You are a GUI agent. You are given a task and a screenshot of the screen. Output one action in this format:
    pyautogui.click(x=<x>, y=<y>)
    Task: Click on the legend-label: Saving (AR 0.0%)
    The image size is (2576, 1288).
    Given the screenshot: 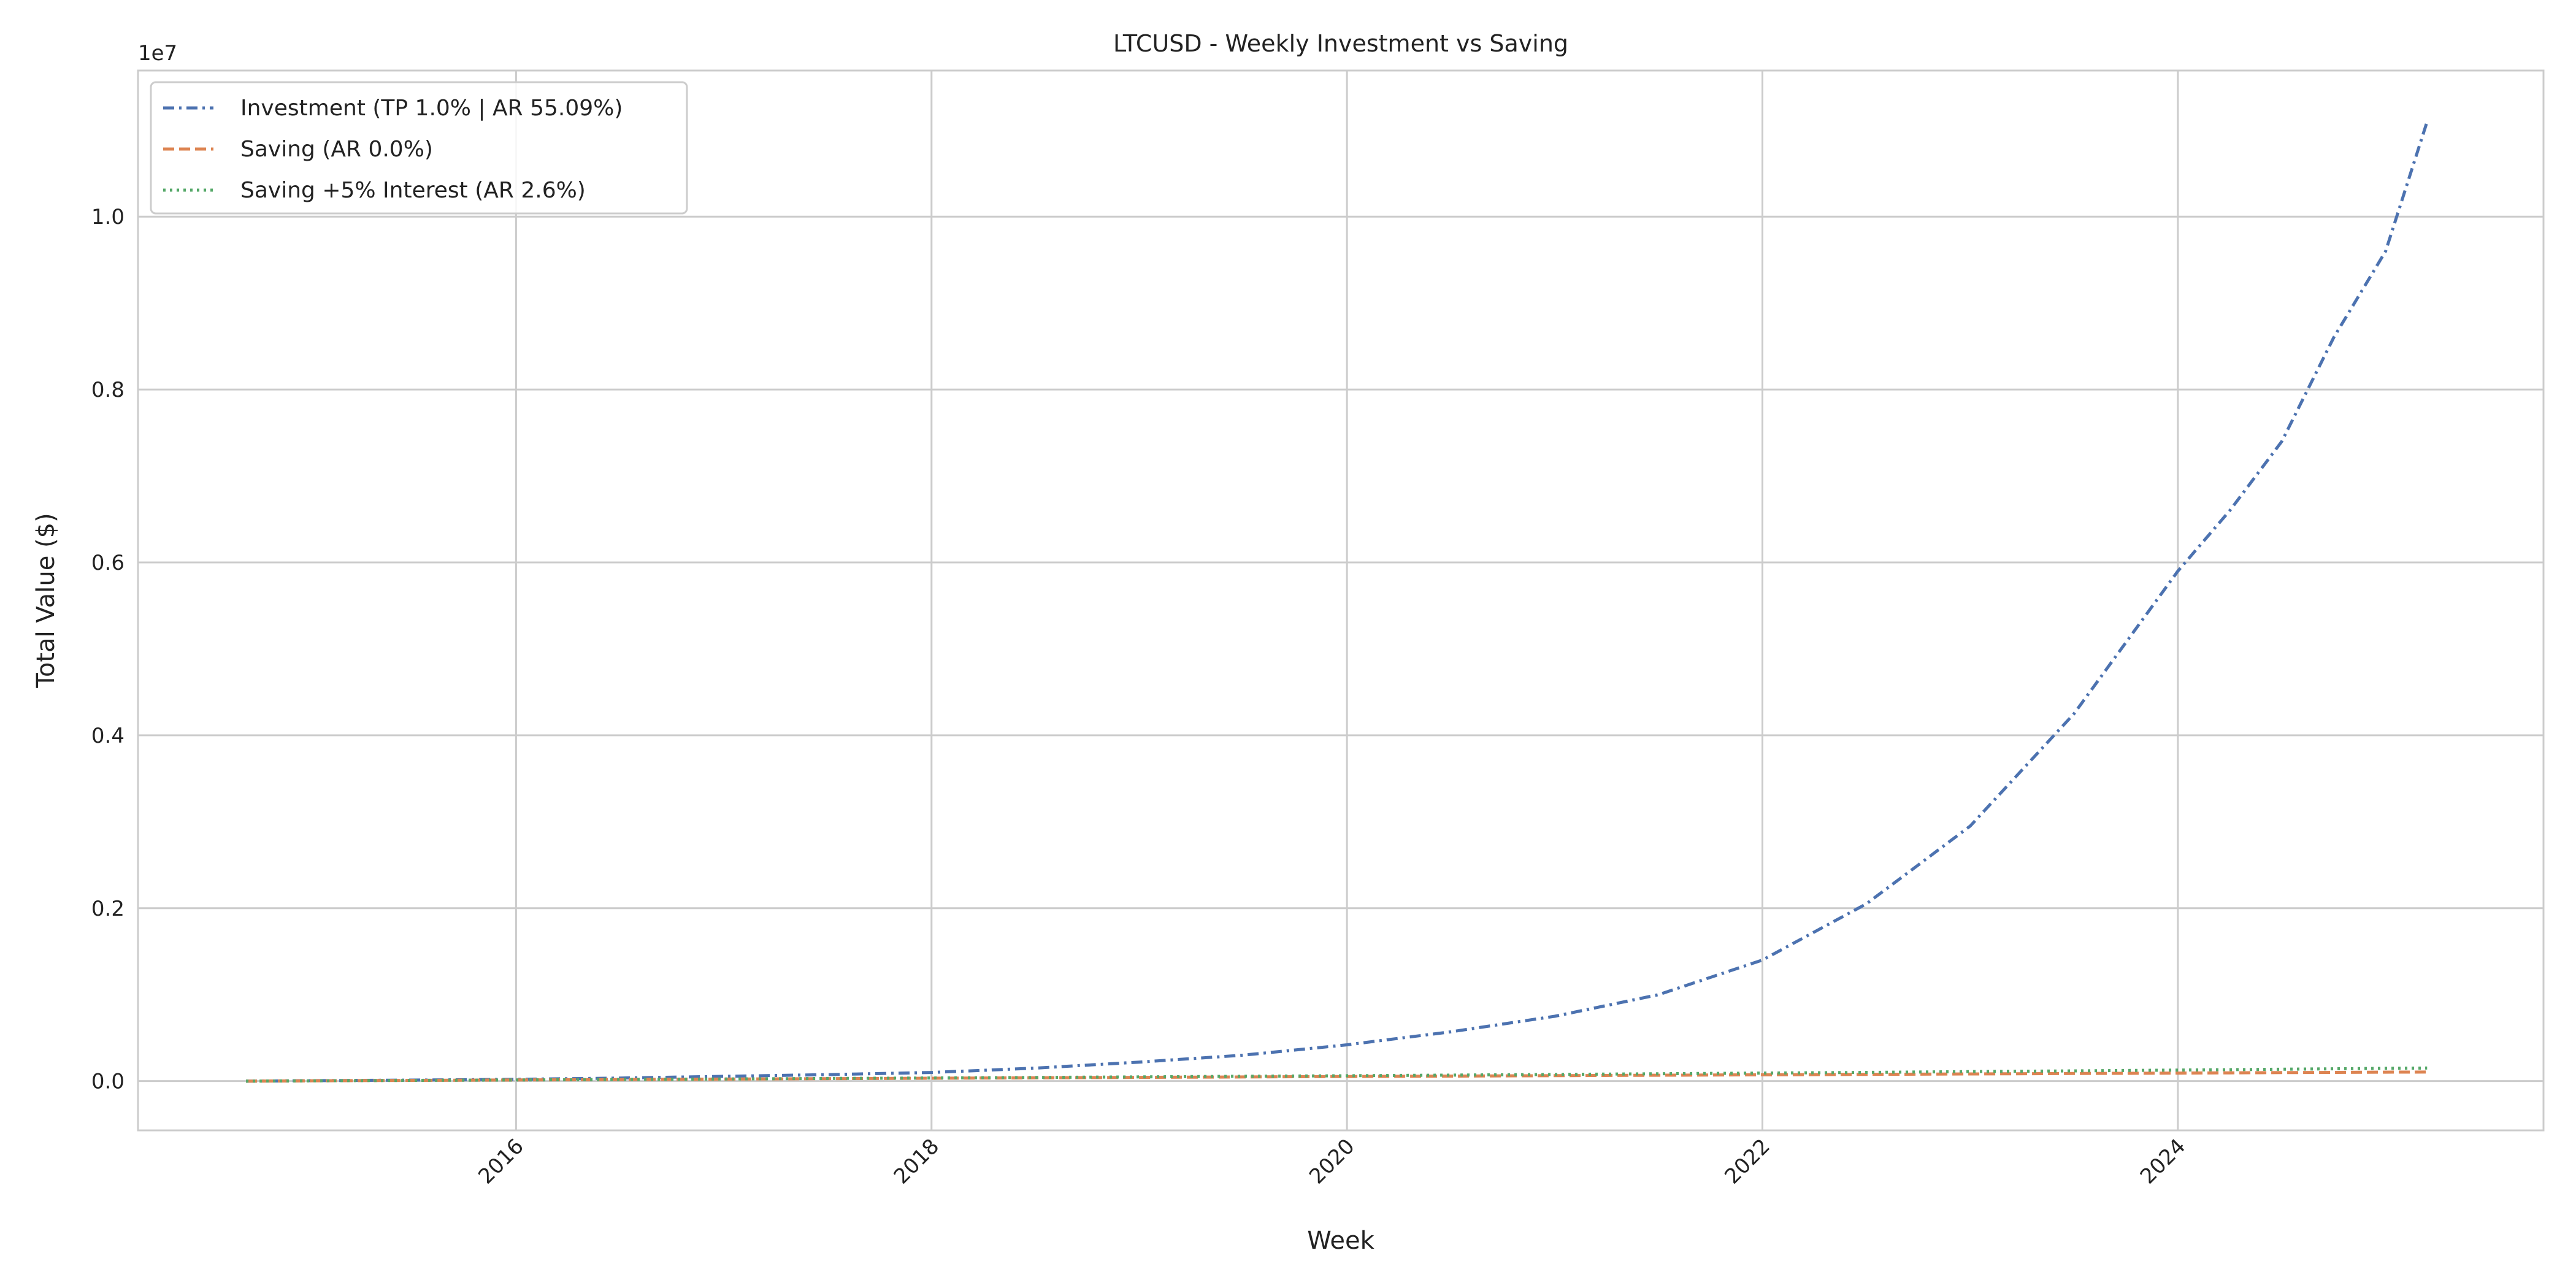 What is the action you would take?
    pyautogui.click(x=336, y=149)
    